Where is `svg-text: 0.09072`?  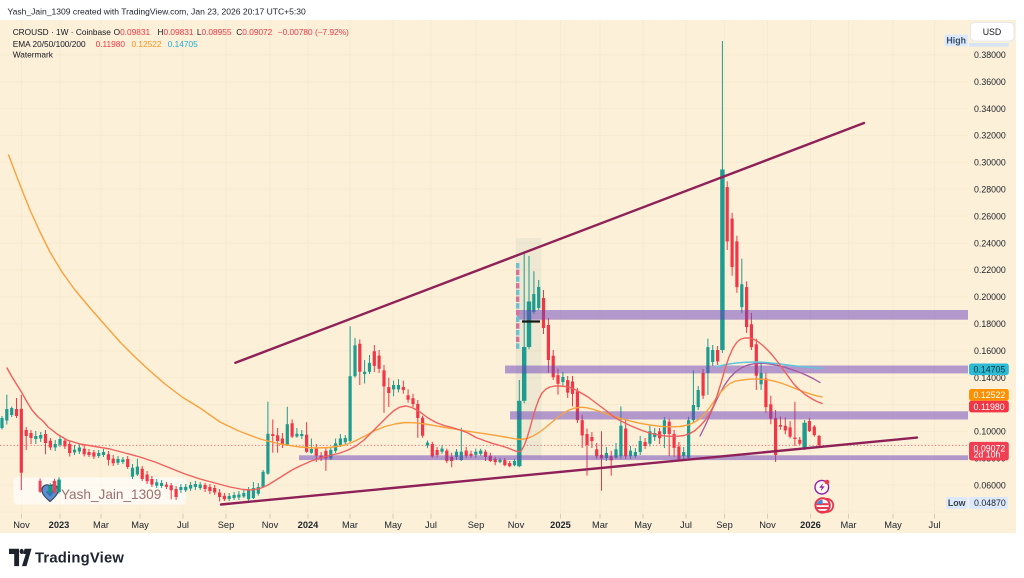 svg-text: 0.09072 is located at coordinates (990, 448).